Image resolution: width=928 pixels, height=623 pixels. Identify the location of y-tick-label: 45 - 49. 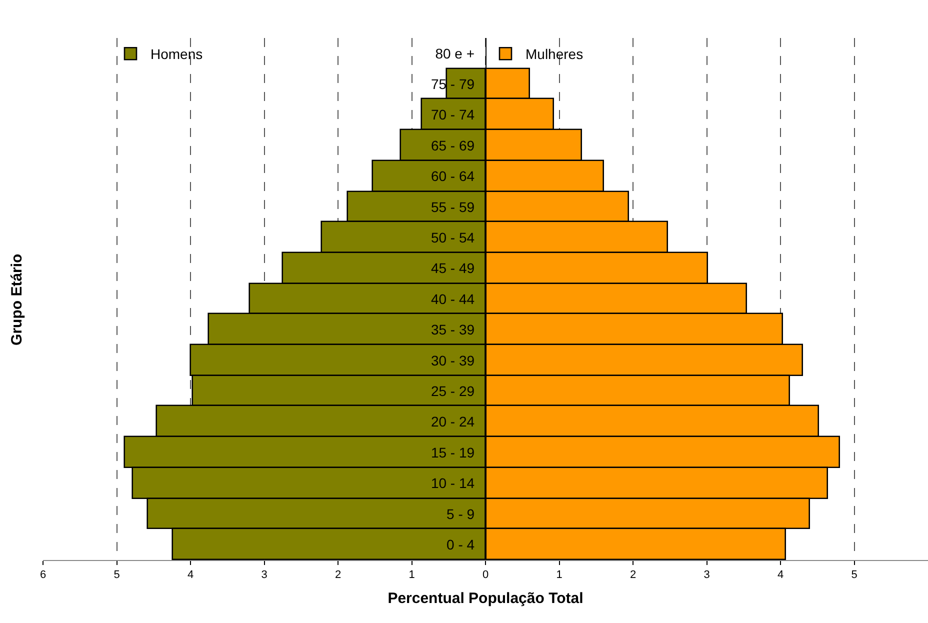
(452, 268).